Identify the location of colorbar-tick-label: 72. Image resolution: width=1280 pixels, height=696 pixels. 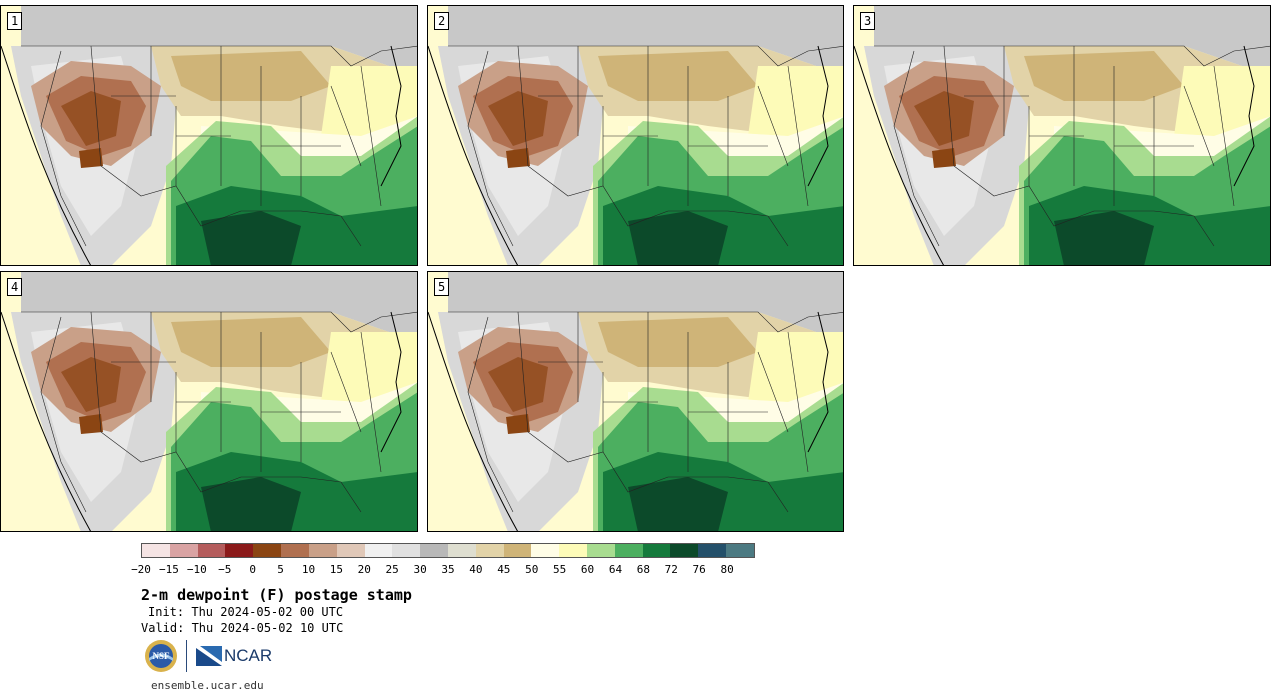
(671, 569).